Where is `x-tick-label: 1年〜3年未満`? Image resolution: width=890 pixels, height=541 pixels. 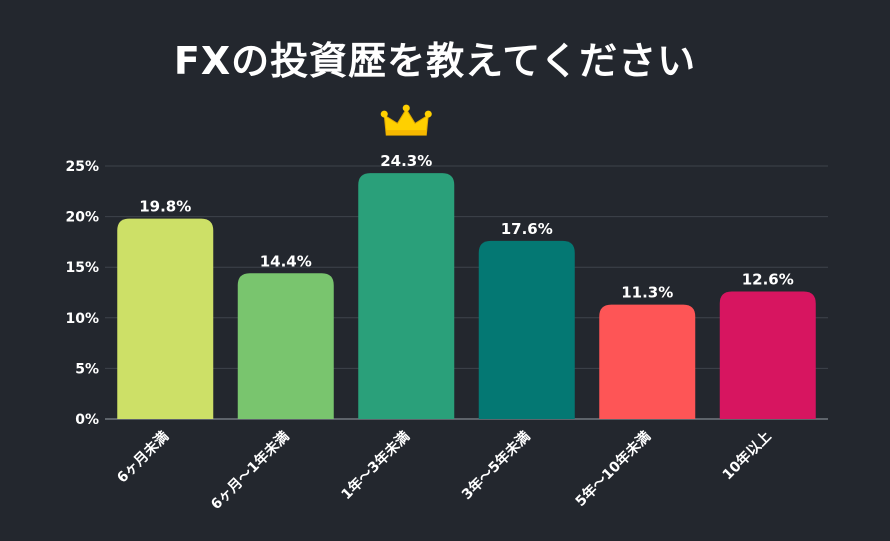
x-tick-label: 1年〜3年未満 is located at coordinates (375, 465).